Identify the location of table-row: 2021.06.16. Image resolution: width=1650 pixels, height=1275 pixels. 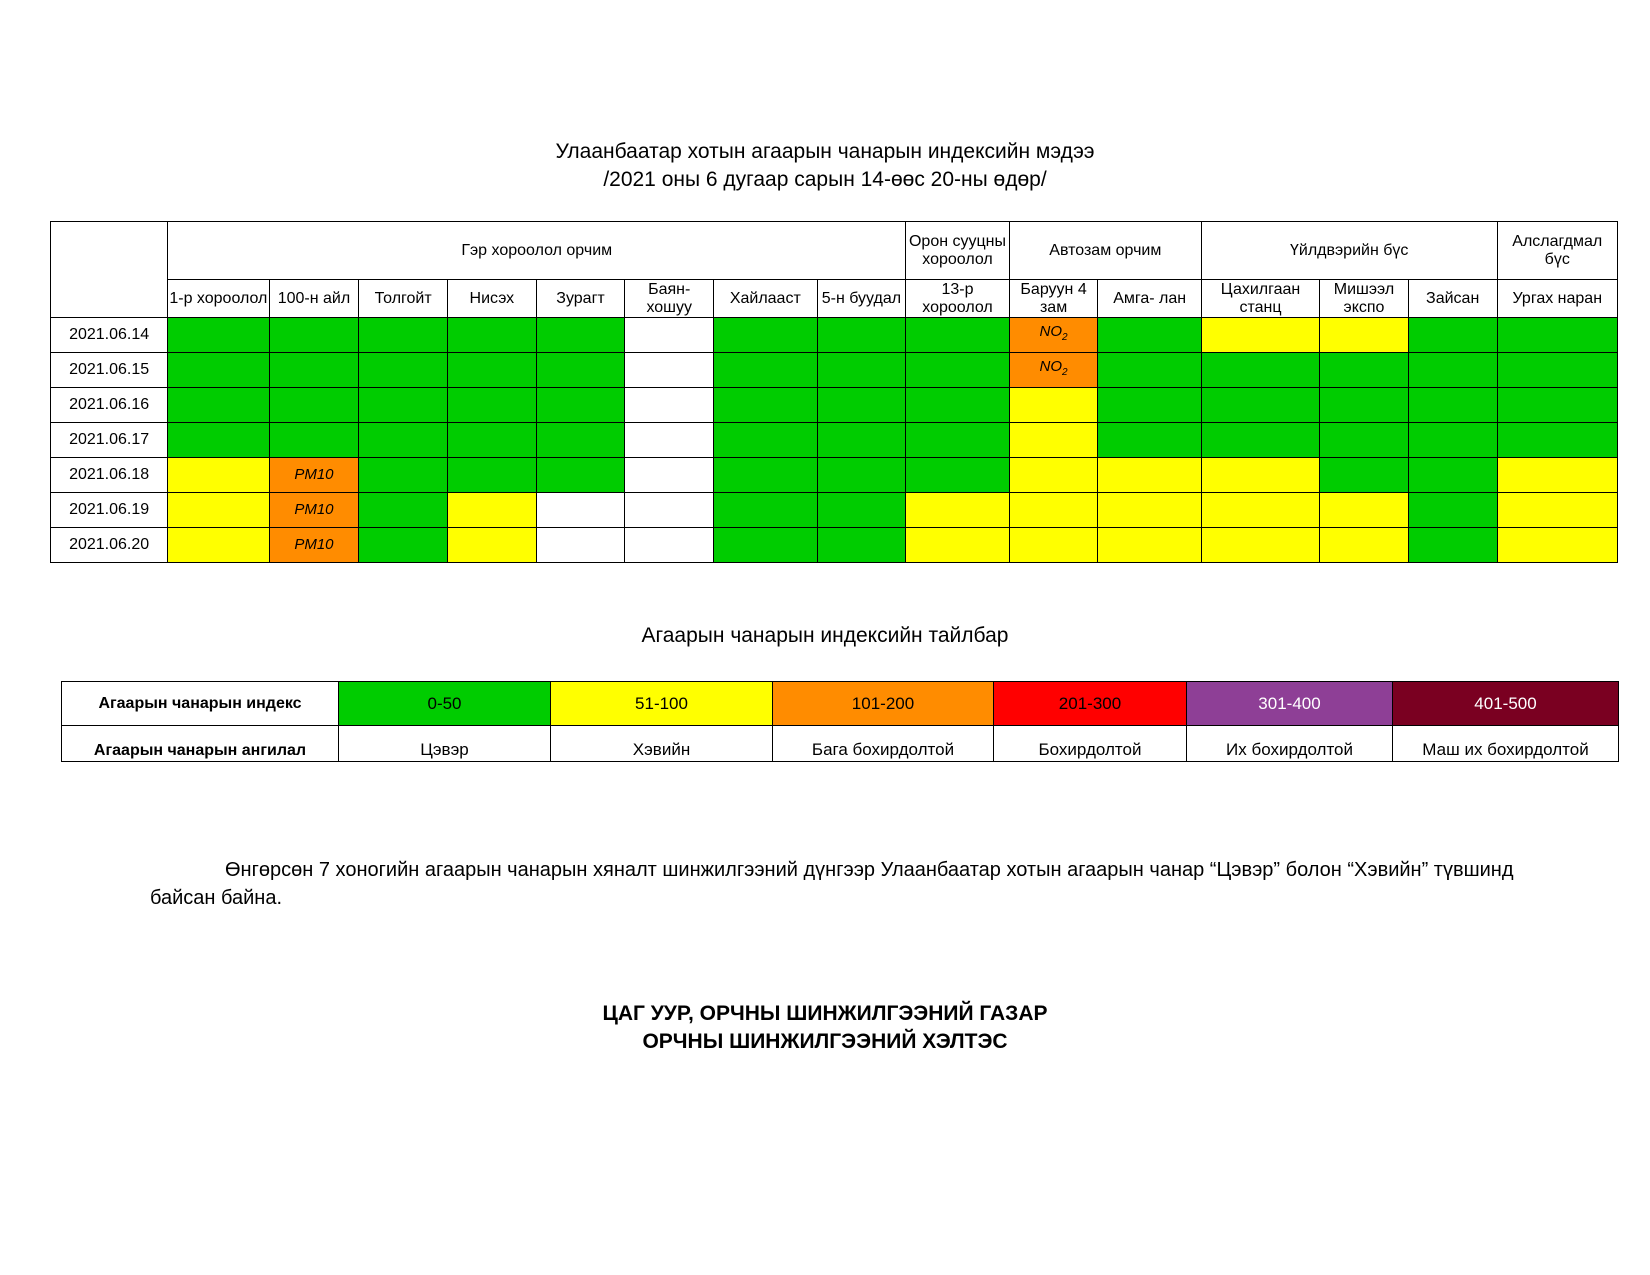
(834, 405).